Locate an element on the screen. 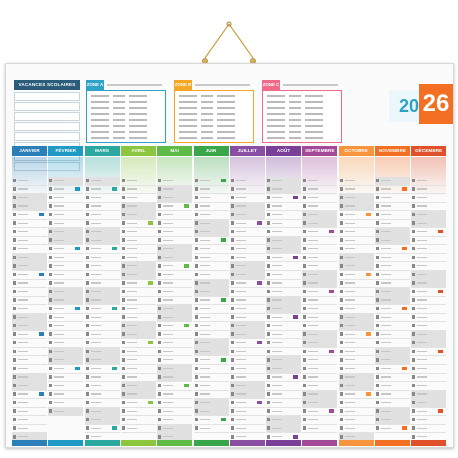 The width and height of the screenshot is (458, 458). month-header: AVRIL is located at coordinates (138, 151).